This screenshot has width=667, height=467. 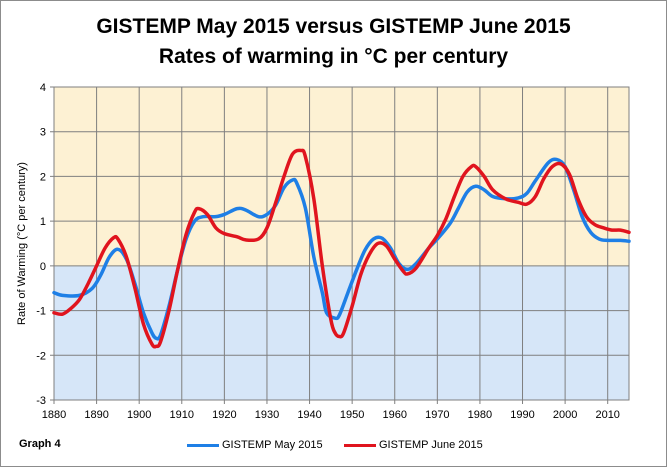 I want to click on graph-label: Graph 4, so click(x=40, y=444).